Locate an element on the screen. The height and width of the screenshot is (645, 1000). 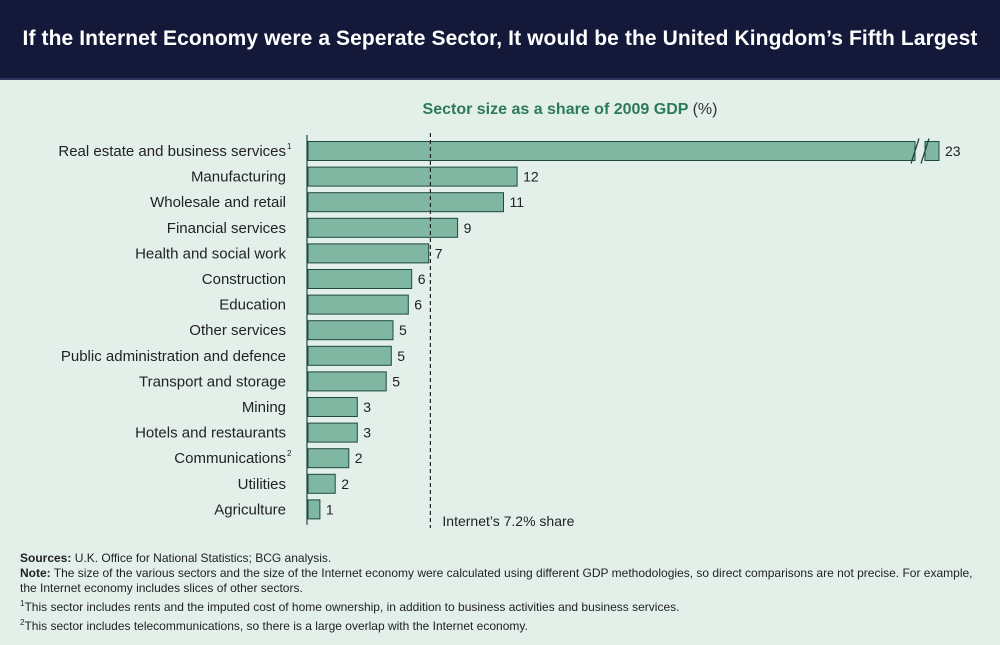
footnote-2-mark: 2 is located at coordinates (22, 622).